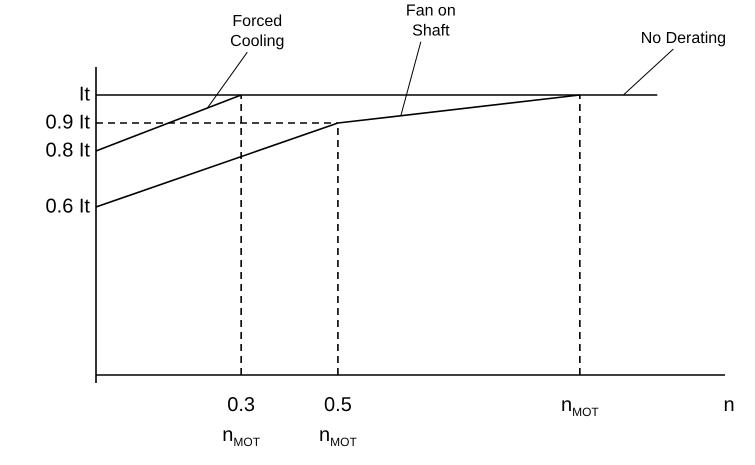  Describe the element at coordinates (68, 207) in the screenshot. I see `y-tick-label: 0.6 It` at that location.